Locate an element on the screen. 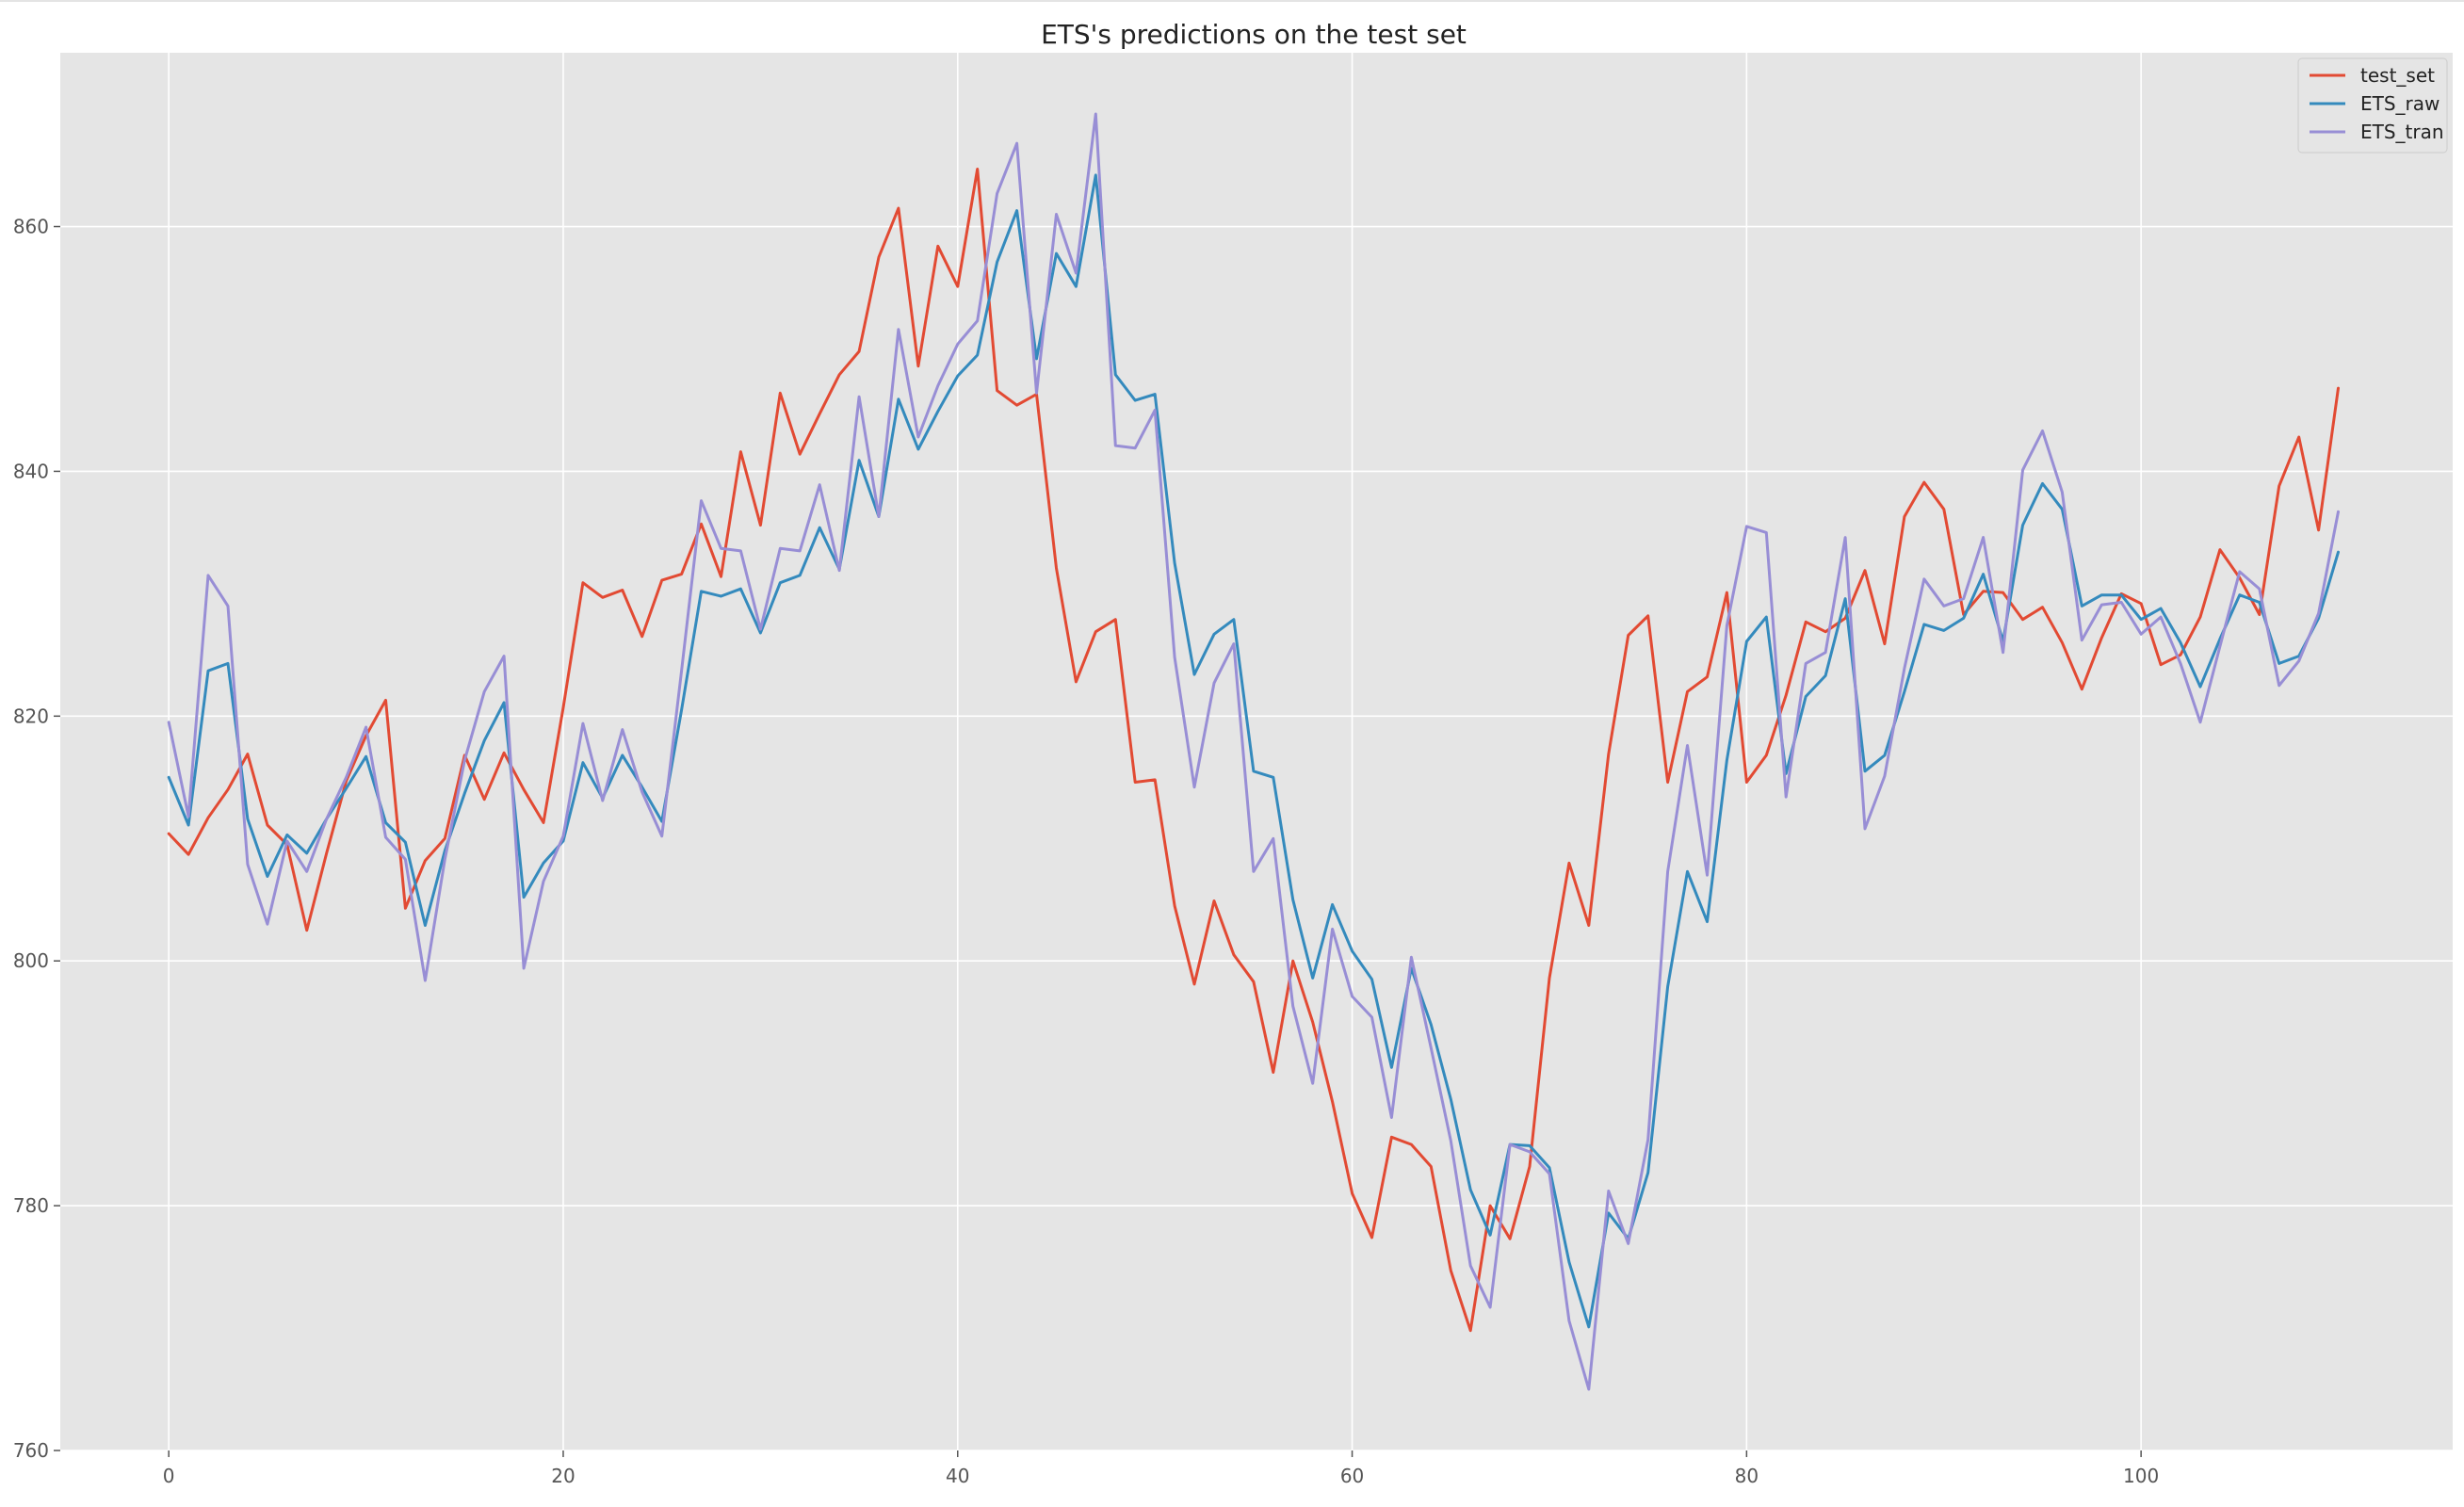 The width and height of the screenshot is (2464, 1507). x-tick-label: 80 is located at coordinates (1747, 1476).